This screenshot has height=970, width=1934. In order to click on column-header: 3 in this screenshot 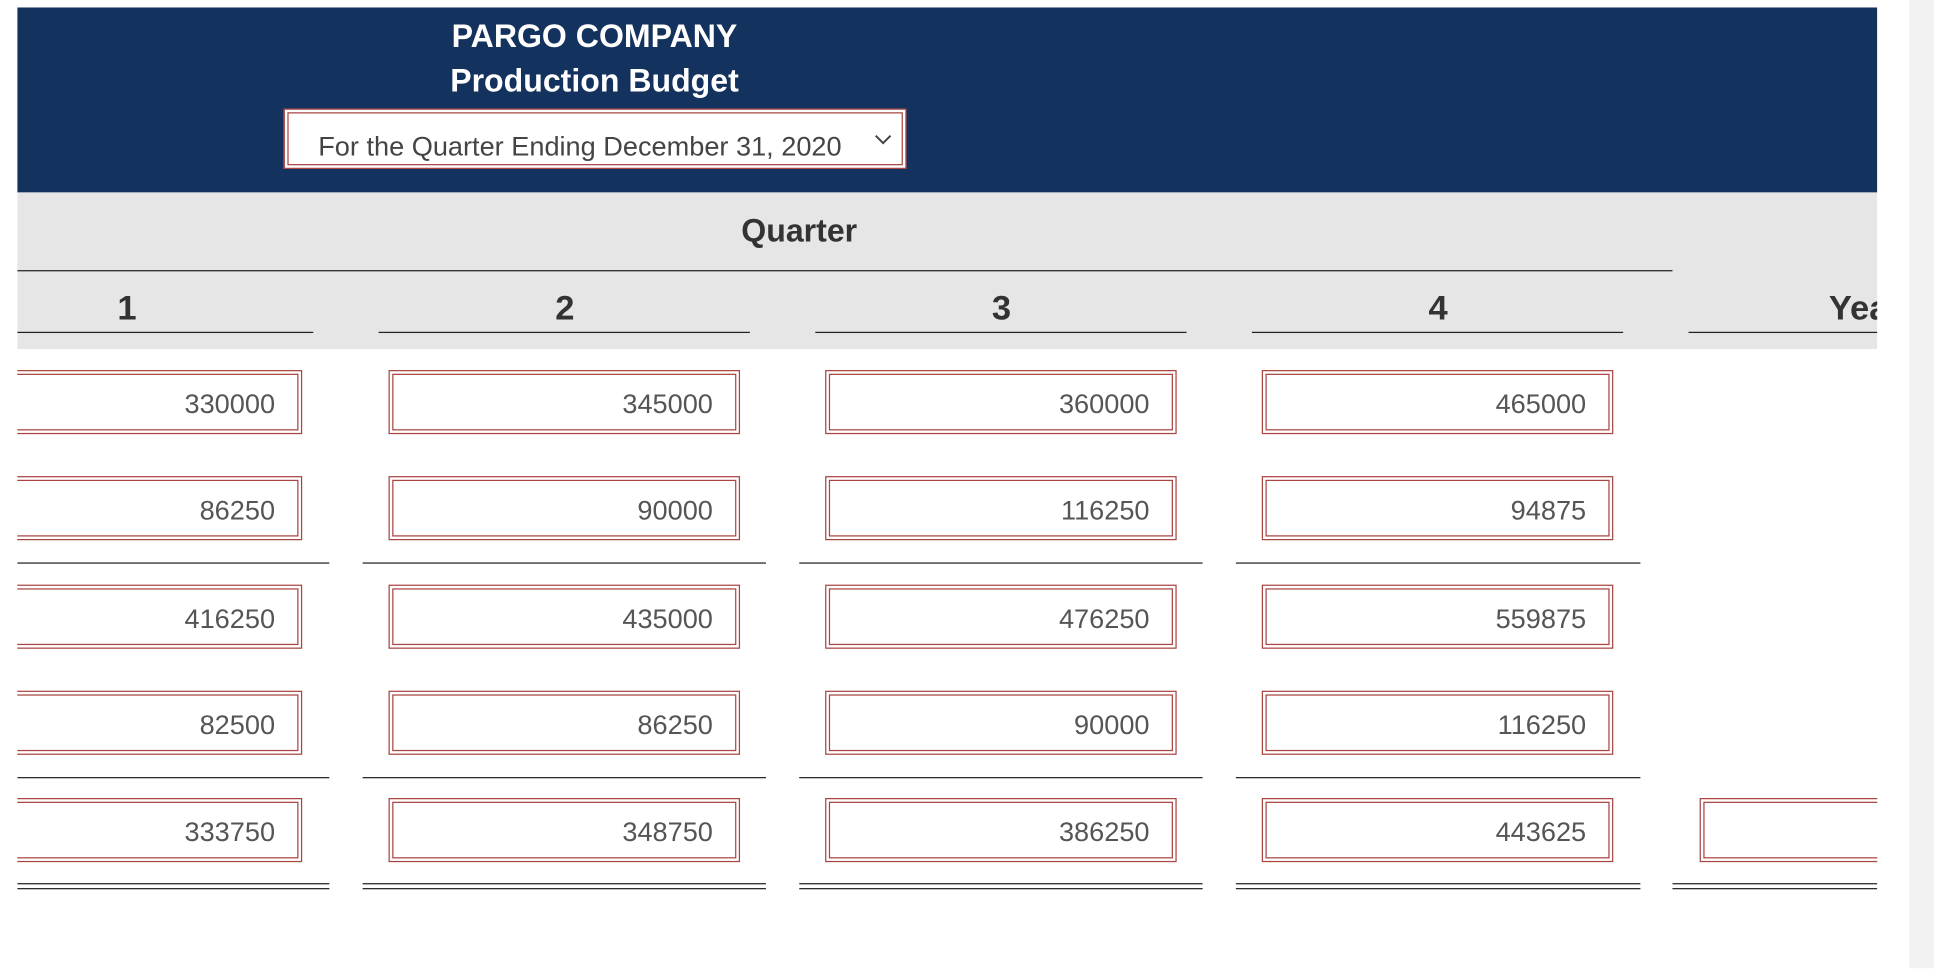, I will do `click(1001, 307)`.